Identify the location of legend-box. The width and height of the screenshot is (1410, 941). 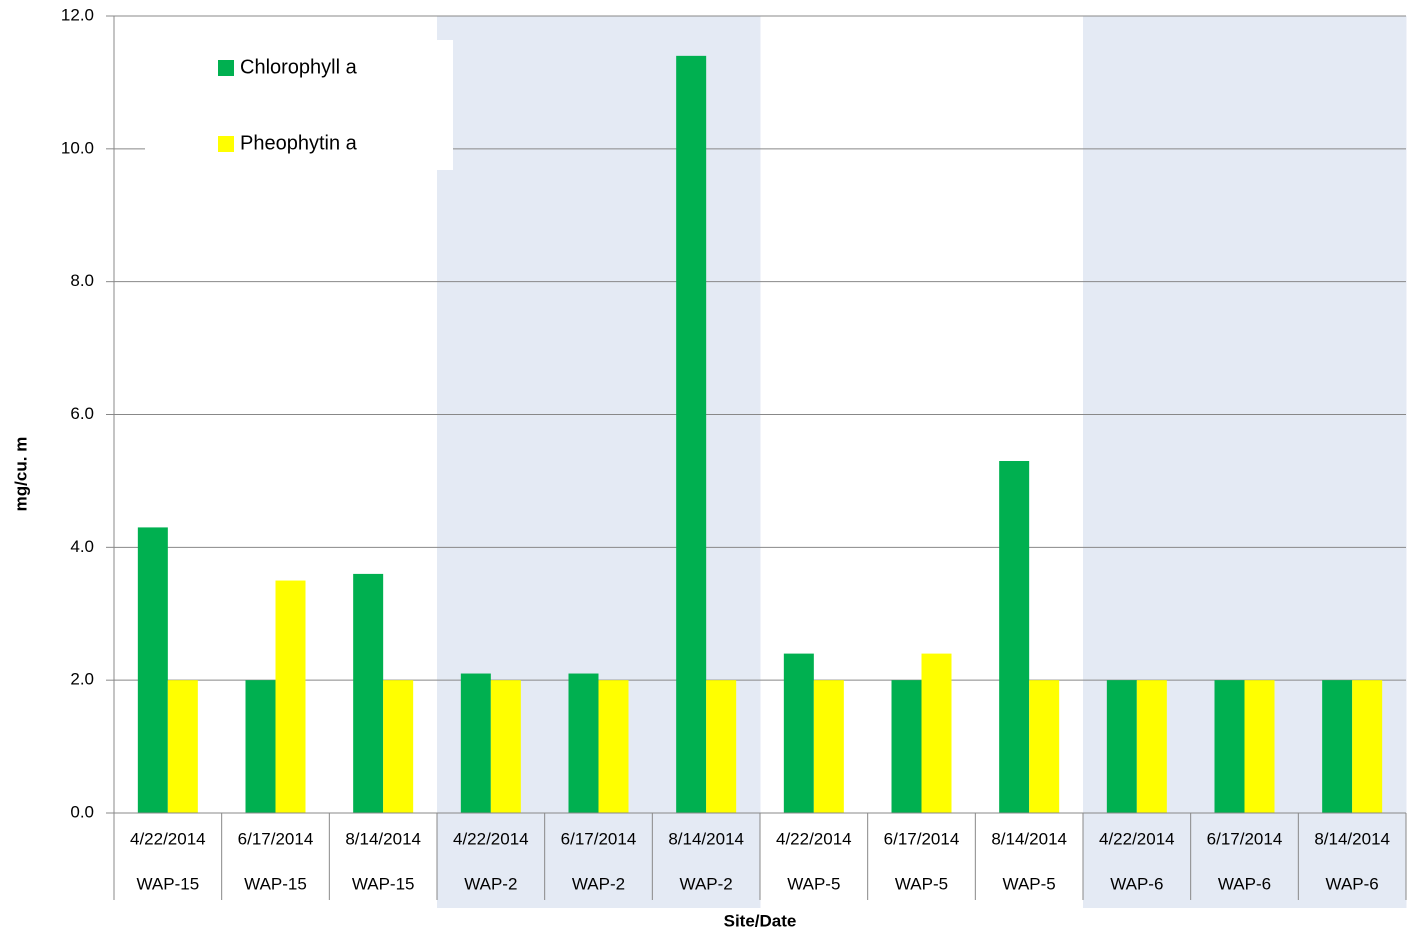
(299, 105).